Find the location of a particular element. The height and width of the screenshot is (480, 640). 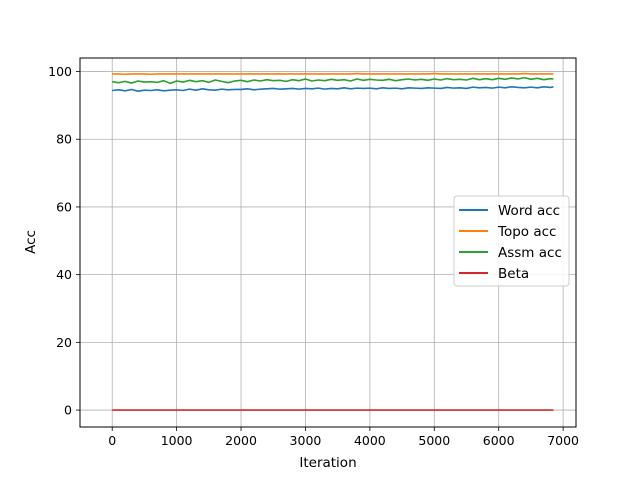

x-tick-label: 7000 is located at coordinates (563, 440).